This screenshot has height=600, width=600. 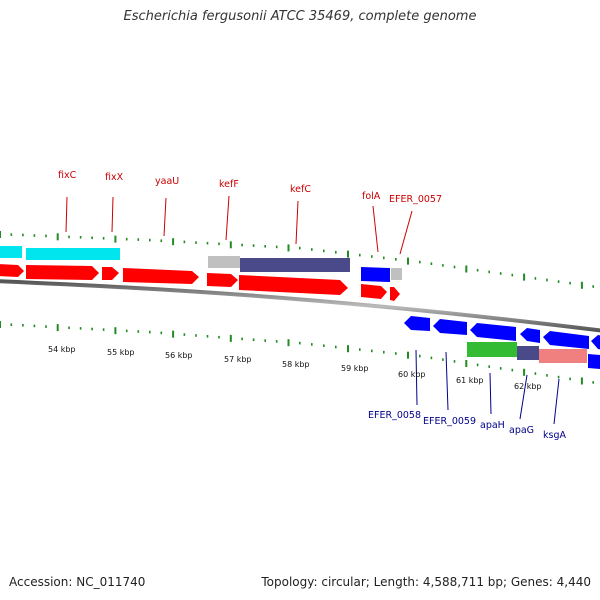 I want to click on genome-backbone, so click(x=300, y=306).